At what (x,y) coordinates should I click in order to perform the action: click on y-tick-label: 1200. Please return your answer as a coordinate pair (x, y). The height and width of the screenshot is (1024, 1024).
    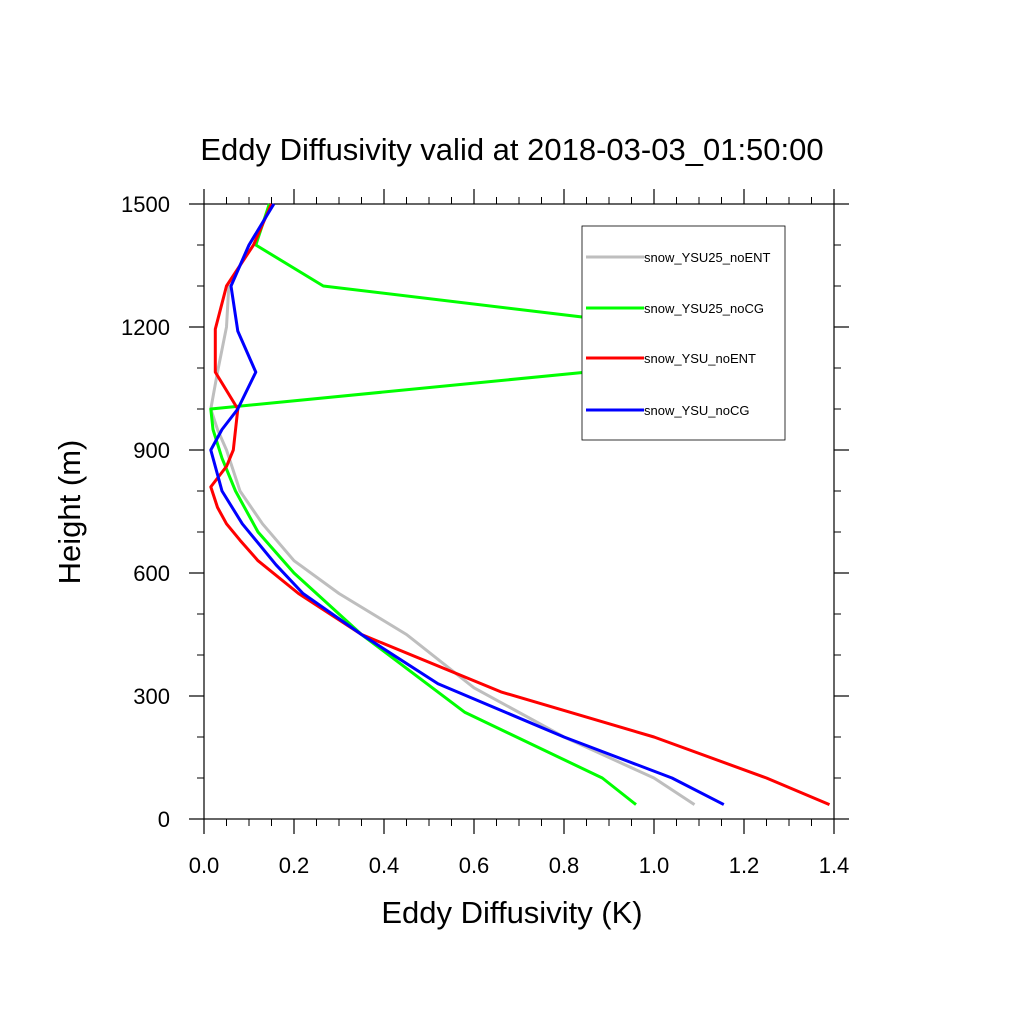
    Looking at the image, I should click on (145, 327).